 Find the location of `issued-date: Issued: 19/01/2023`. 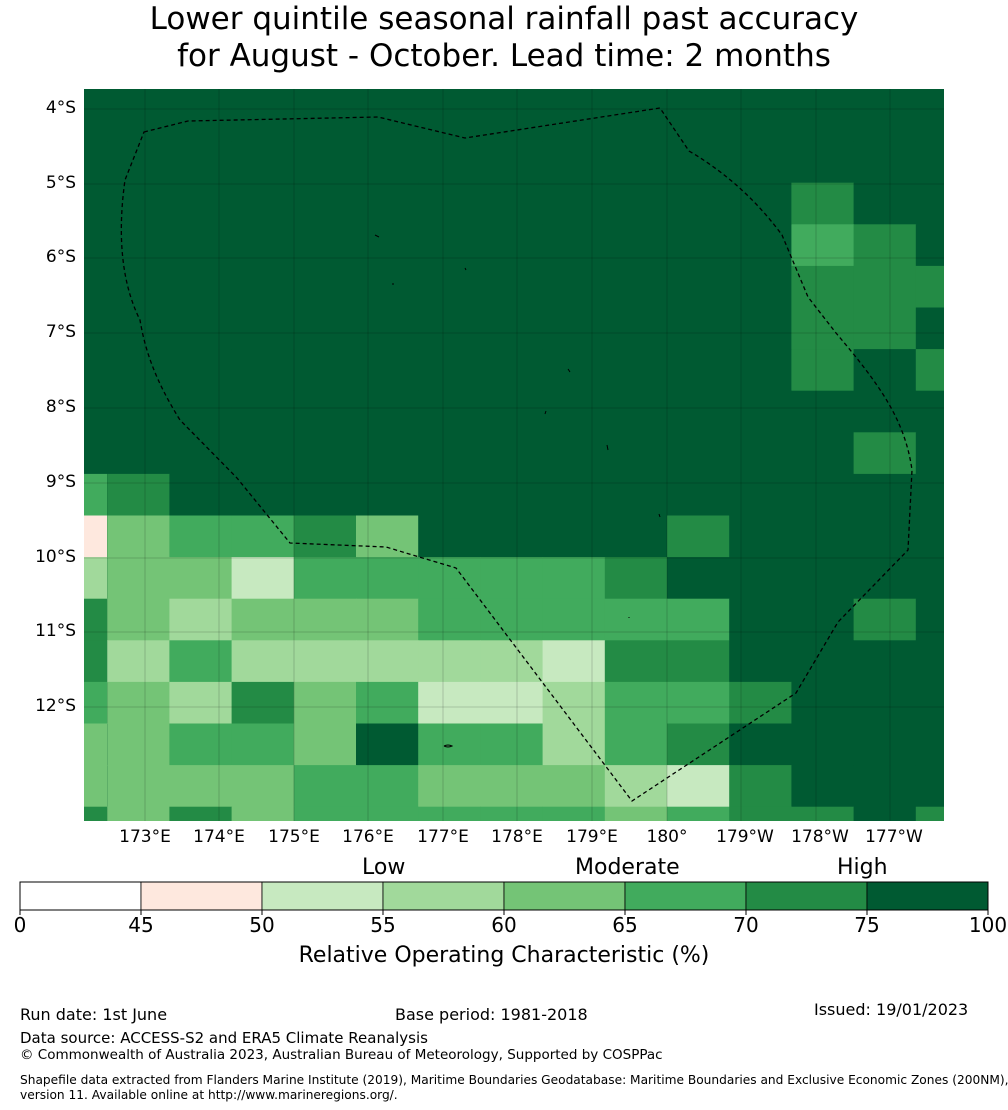

issued-date: Issued: 19/01/2023 is located at coordinates (891, 1009).